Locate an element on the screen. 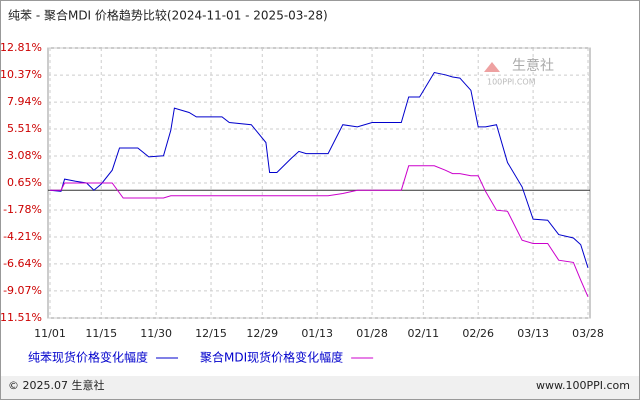  x-tick-label: 01/13 is located at coordinates (317, 333).